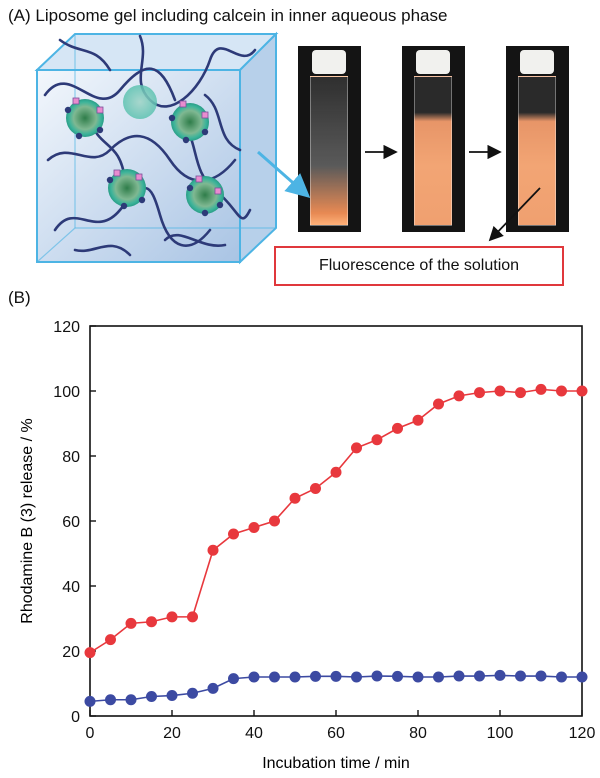 The image size is (600, 778). I want to click on cube-icon, so click(156, 148).